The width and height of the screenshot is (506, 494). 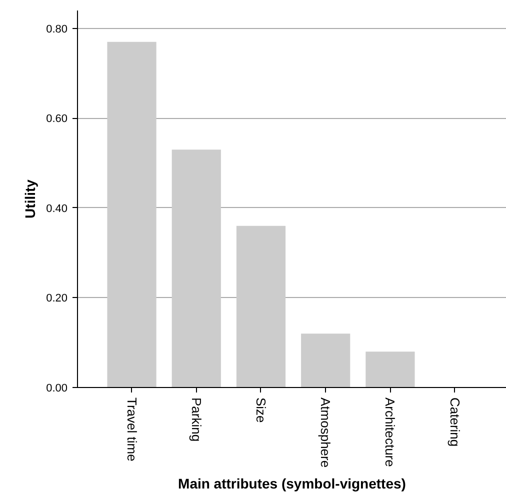 What do you see at coordinates (292, 484) in the screenshot?
I see `x-axis-title: Main attributes (symbol-vignettes)` at bounding box center [292, 484].